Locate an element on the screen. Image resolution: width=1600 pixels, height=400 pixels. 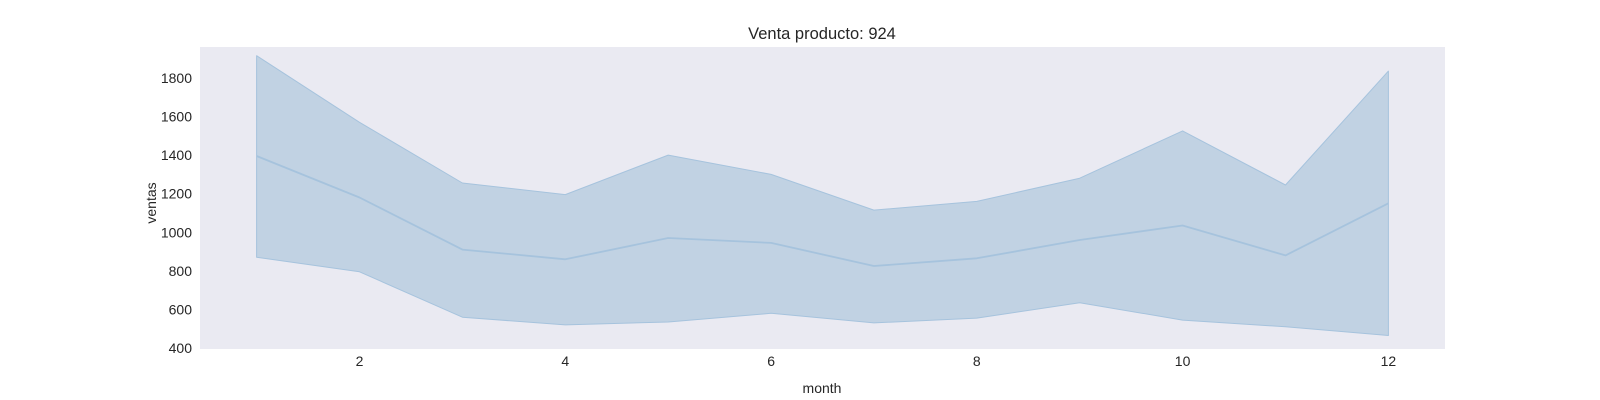
x-tick-label: 10 is located at coordinates (1183, 361).